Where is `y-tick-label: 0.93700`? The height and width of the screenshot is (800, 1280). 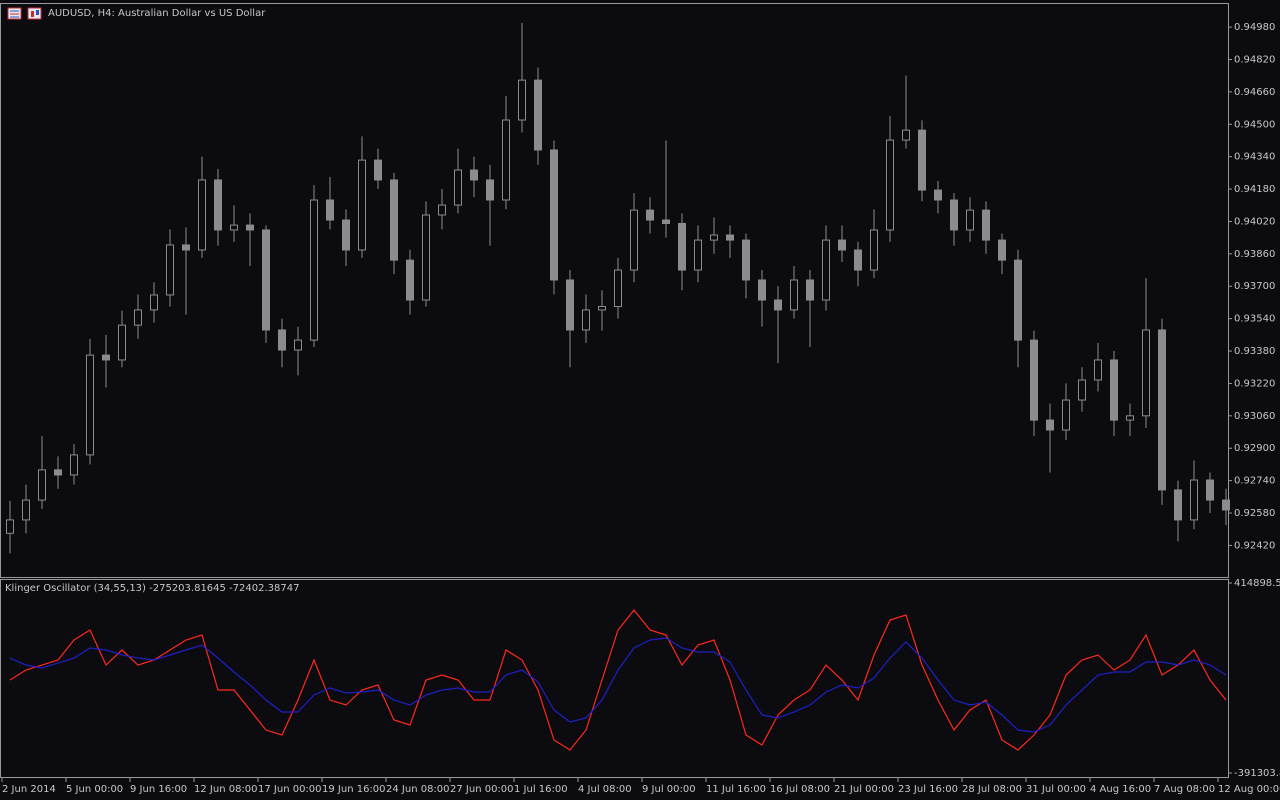
y-tick-label: 0.93700 is located at coordinates (1254, 286).